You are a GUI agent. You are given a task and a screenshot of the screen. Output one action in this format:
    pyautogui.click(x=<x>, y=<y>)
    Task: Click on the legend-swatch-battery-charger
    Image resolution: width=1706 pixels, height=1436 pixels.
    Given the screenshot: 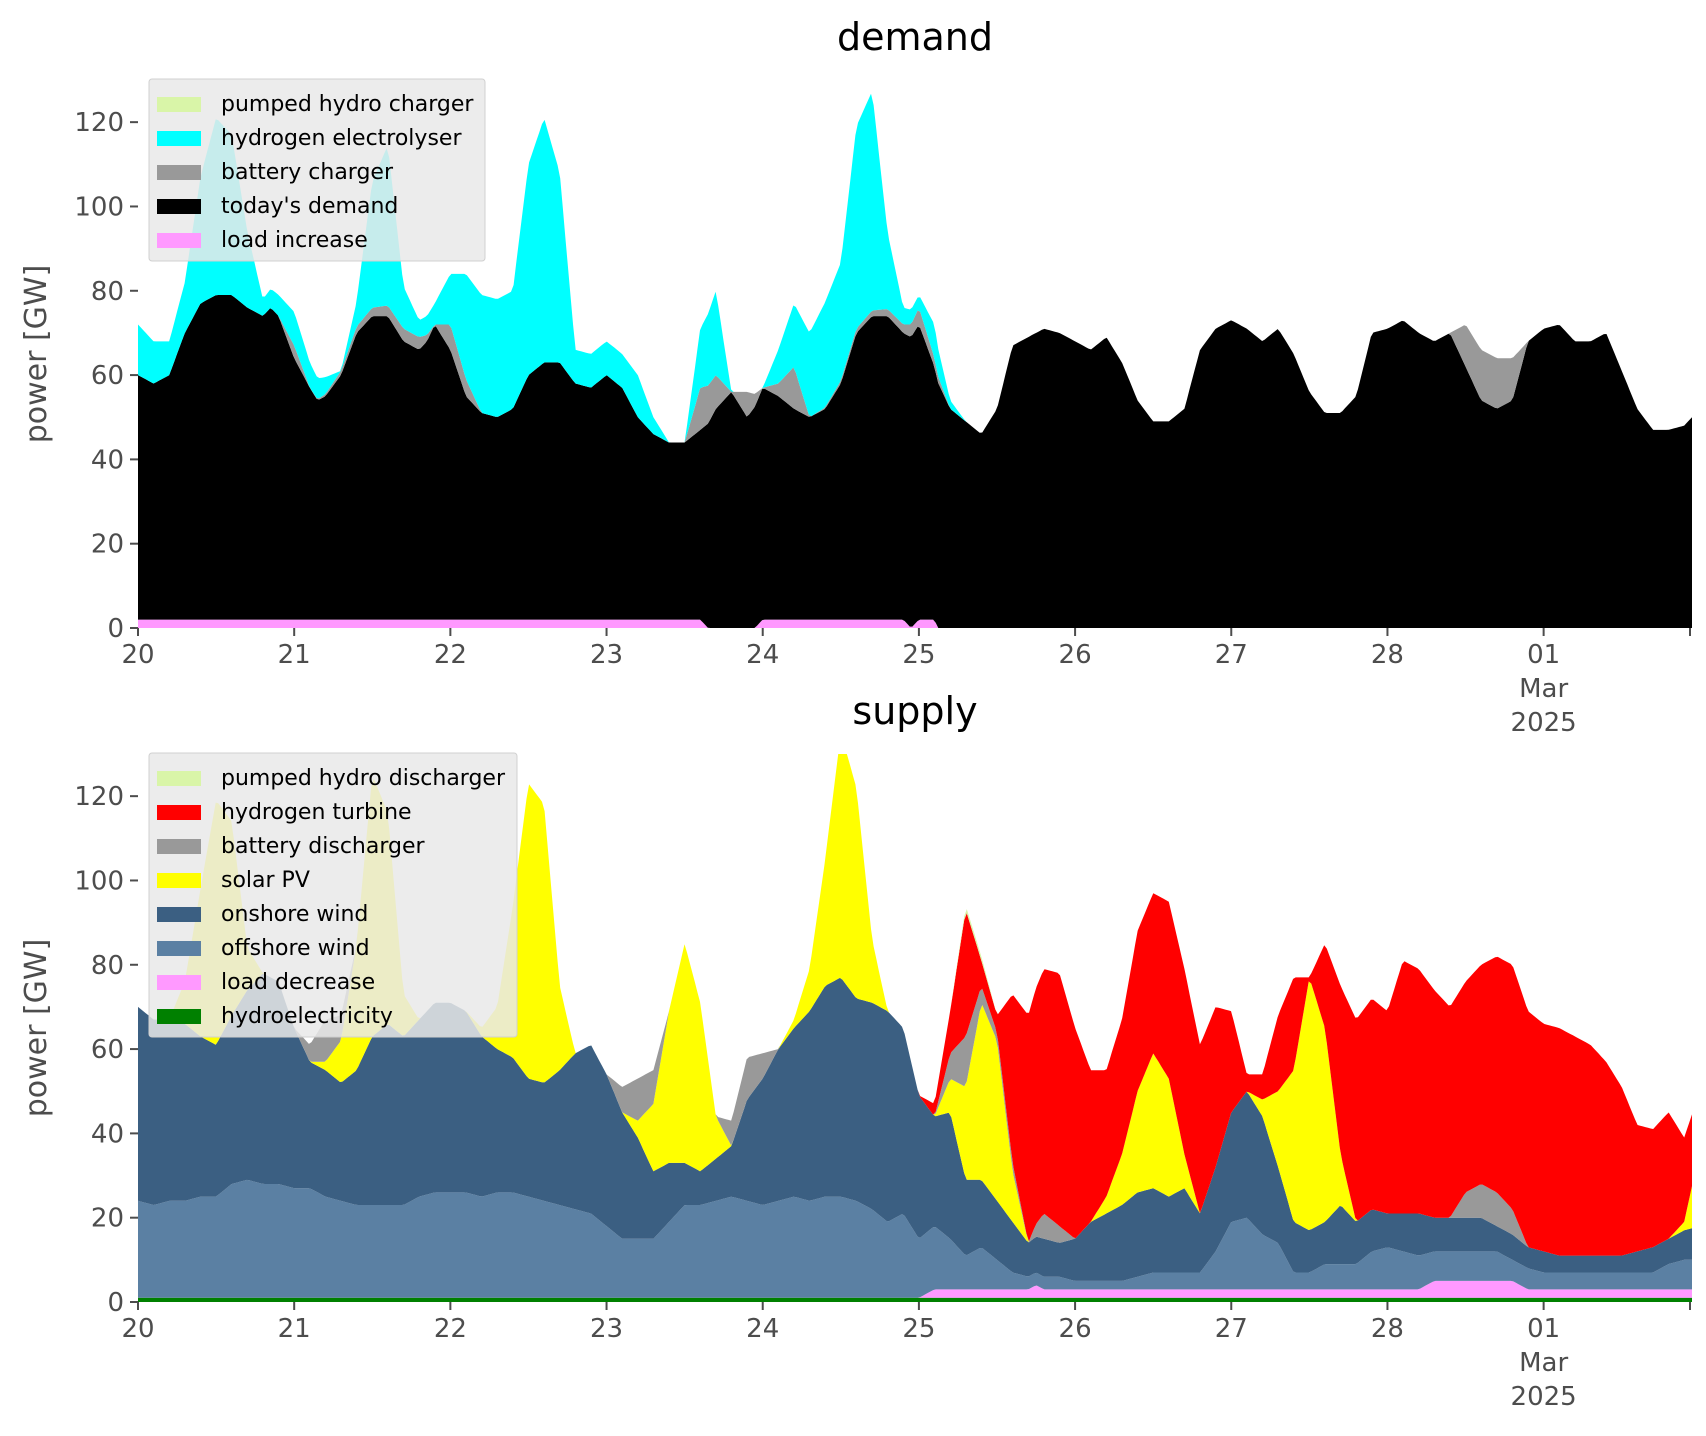 What is the action you would take?
    pyautogui.click(x=179, y=172)
    